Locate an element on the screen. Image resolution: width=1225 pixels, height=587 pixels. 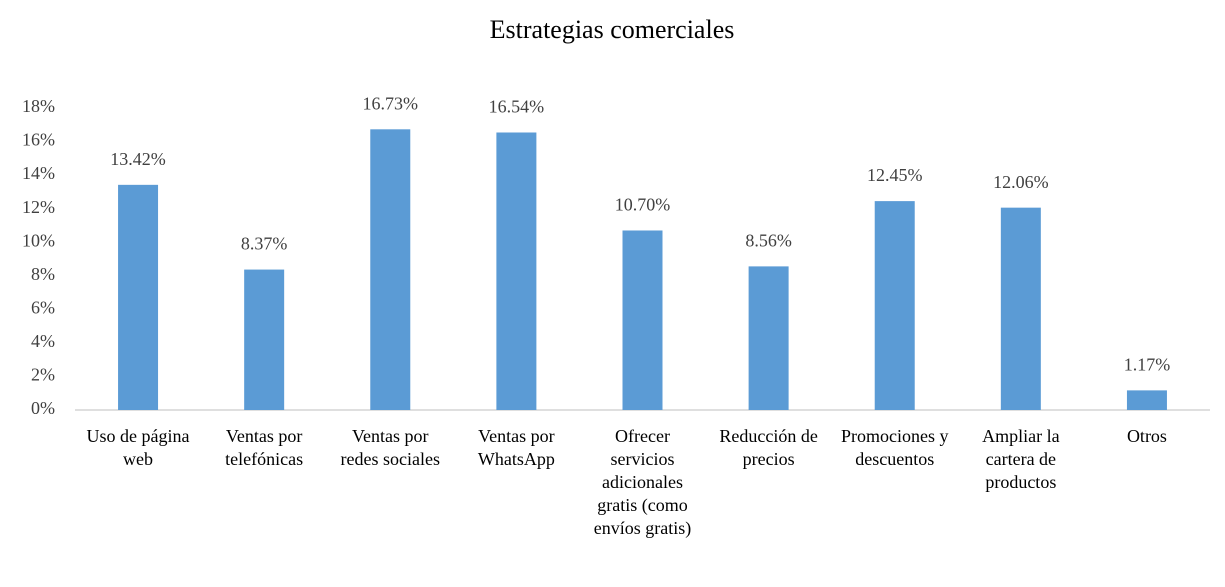
x-tick-label: Ventas por telefónicas is located at coordinates (264, 447).